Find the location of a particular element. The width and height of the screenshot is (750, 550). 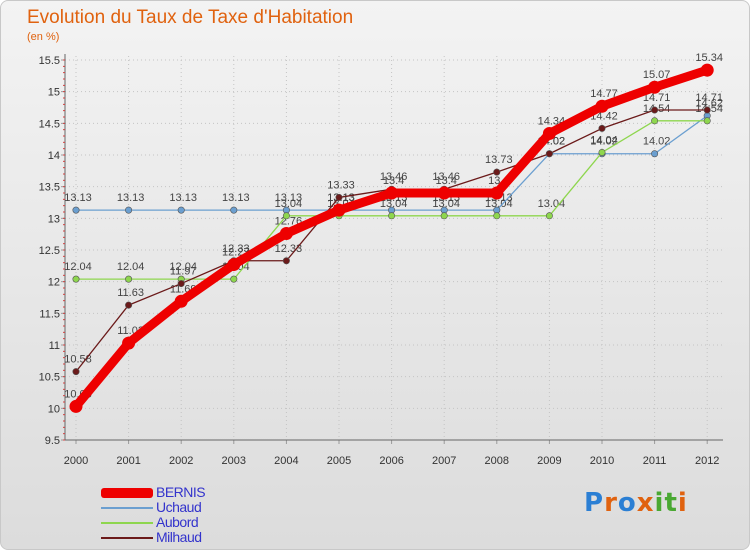

logo-letter: P is located at coordinates (594, 503).